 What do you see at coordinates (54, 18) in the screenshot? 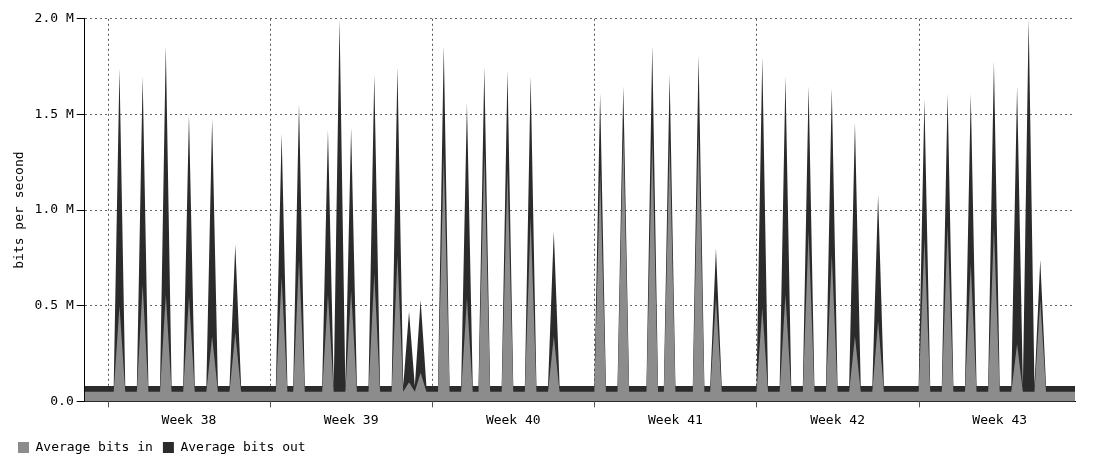
I see `y-tick-label: 2.0 M` at bounding box center [54, 18].